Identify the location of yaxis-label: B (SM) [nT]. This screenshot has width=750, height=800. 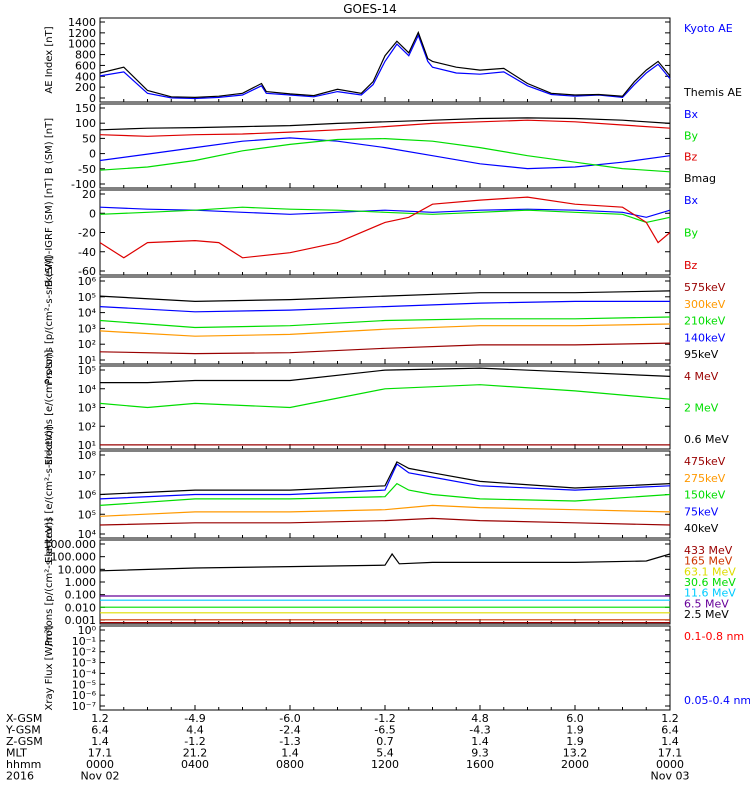
(49, 146).